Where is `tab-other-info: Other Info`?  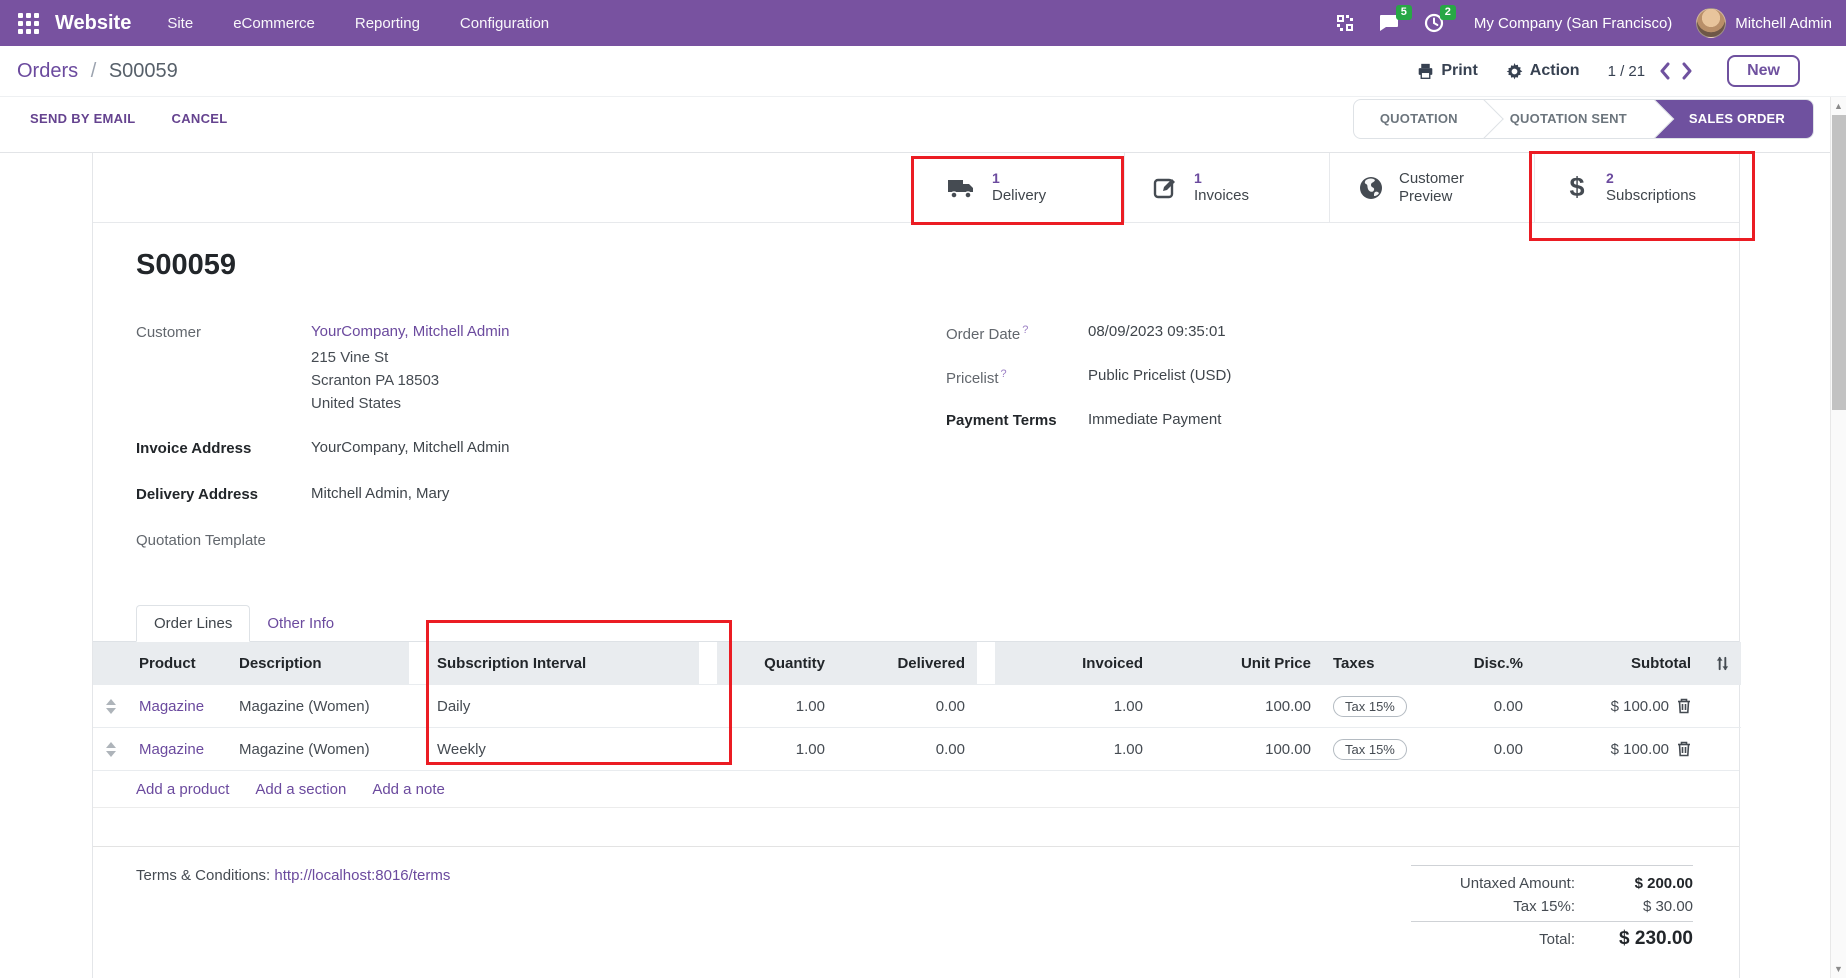
tab-other-info: Other Info is located at coordinates (301, 623).